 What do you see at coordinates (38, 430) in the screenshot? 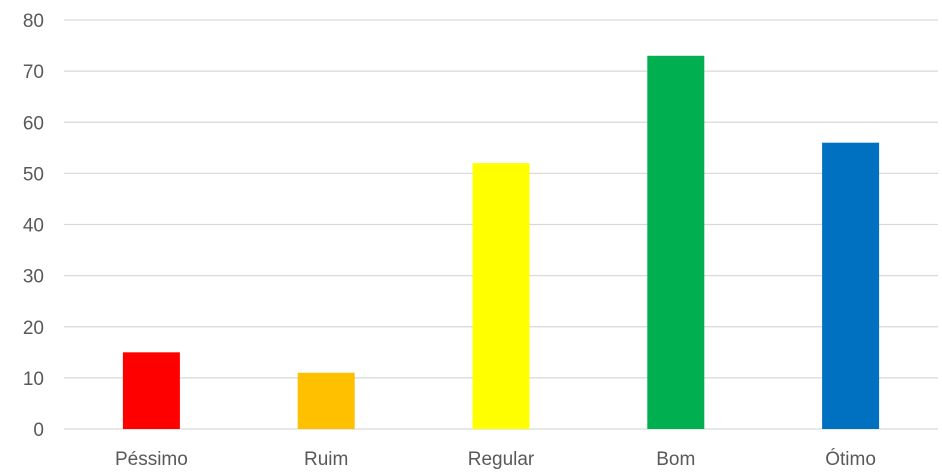
I see `y-tick-label: 0` at bounding box center [38, 430].